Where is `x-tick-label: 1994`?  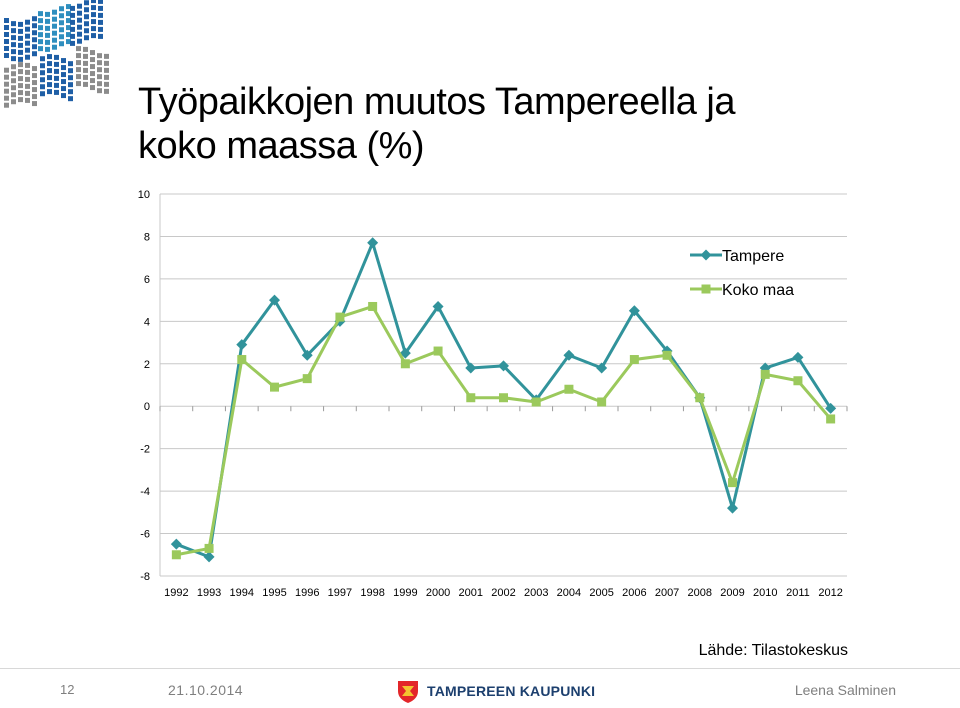 x-tick-label: 1994 is located at coordinates (242, 593).